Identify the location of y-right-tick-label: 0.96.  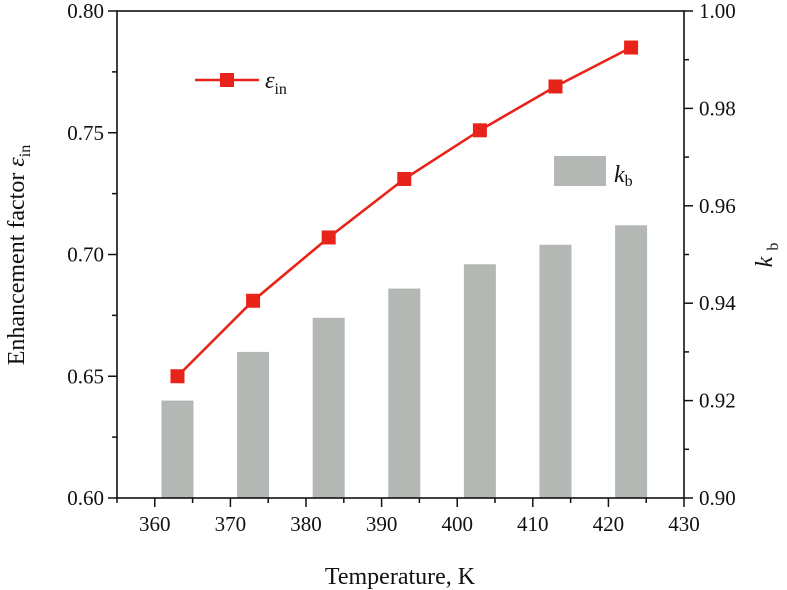
(717, 206).